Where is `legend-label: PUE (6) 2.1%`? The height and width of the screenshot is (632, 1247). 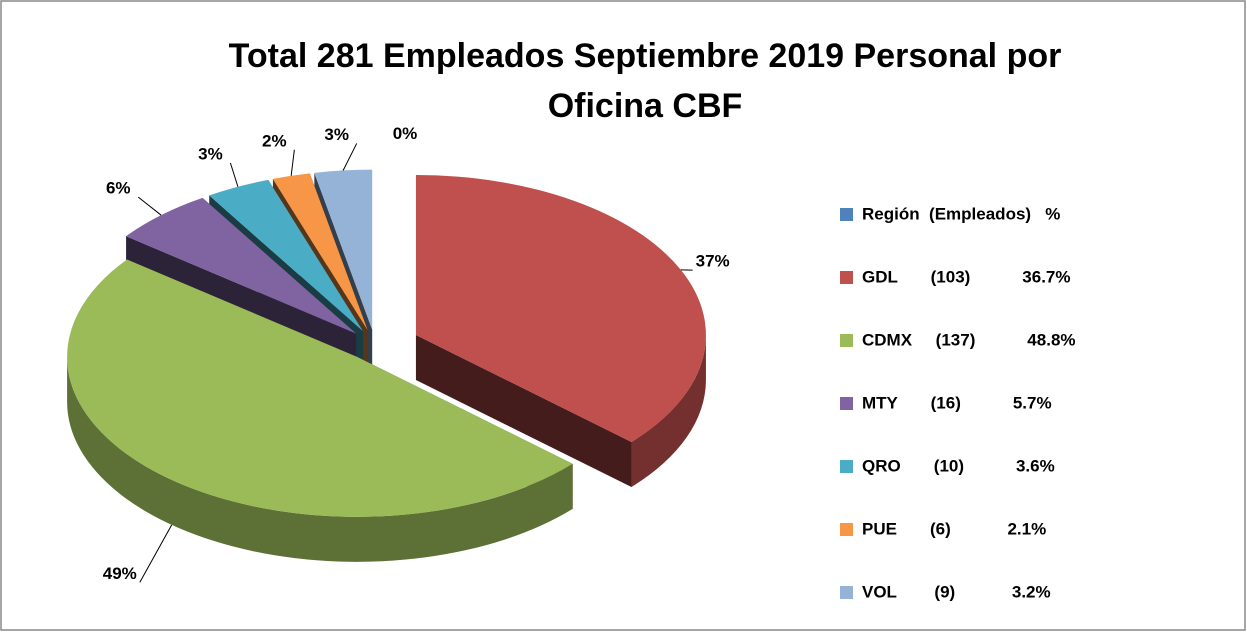 legend-label: PUE (6) 2.1% is located at coordinates (954, 528).